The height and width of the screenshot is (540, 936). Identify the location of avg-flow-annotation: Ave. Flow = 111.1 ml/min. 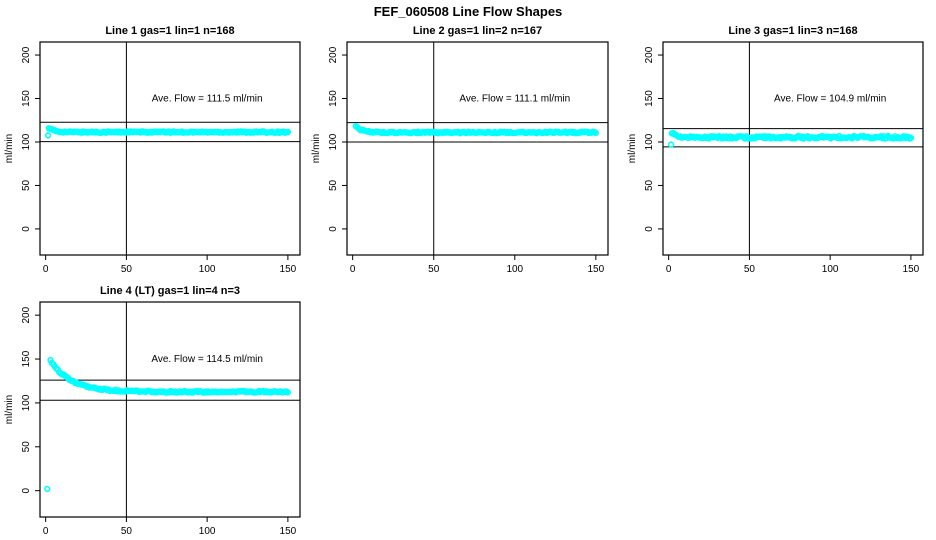
(514, 99).